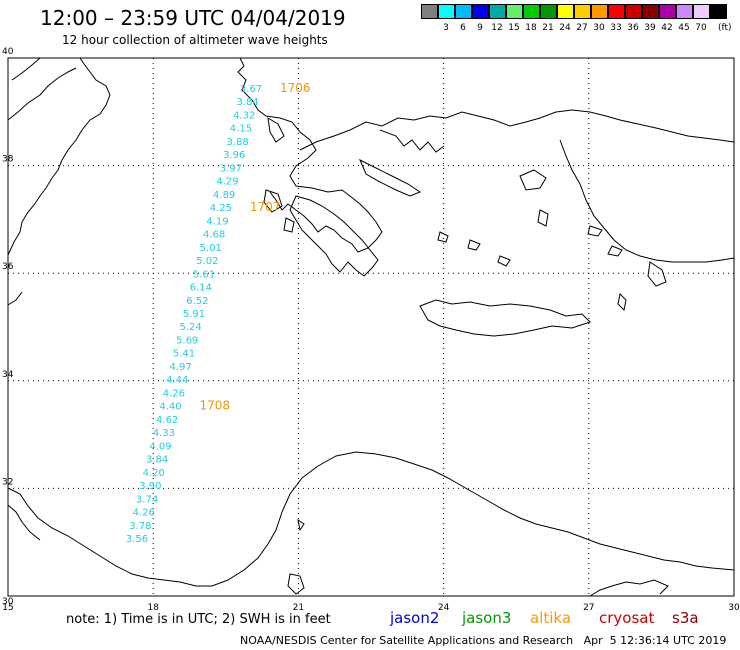  What do you see at coordinates (446, 28) in the screenshot?
I see `legend-label: 3` at bounding box center [446, 28].